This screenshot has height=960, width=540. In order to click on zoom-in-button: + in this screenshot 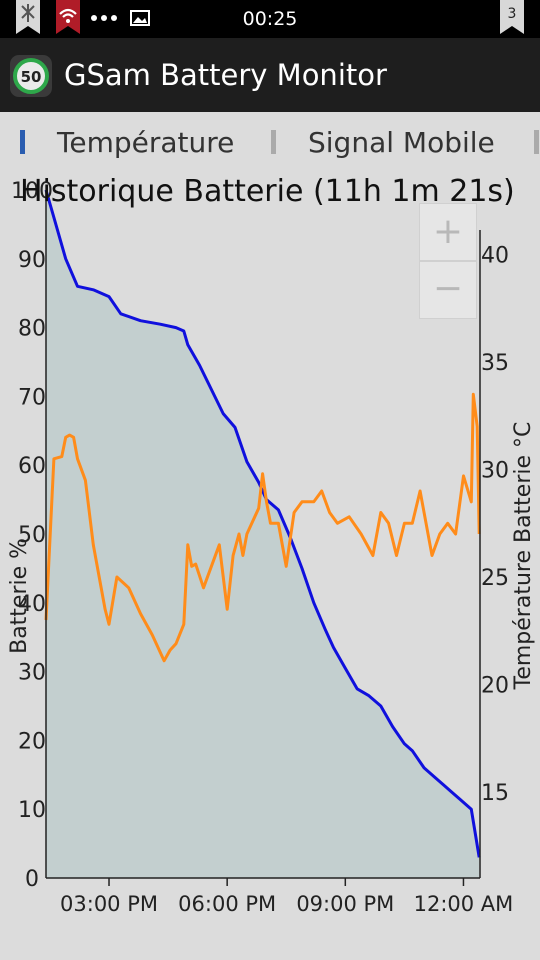, I will do `click(448, 232)`.